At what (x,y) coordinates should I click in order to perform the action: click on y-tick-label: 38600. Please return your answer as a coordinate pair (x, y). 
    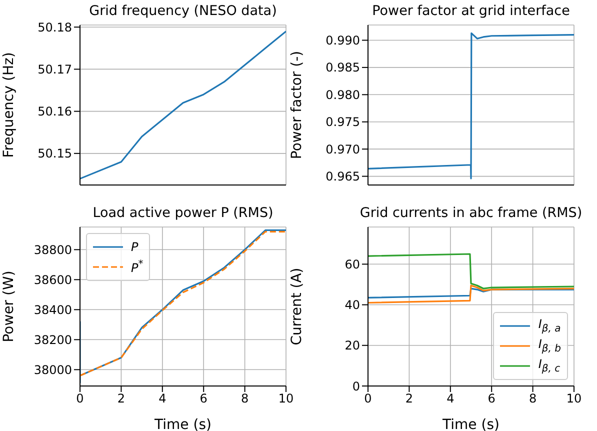
    Looking at the image, I should click on (53, 279).